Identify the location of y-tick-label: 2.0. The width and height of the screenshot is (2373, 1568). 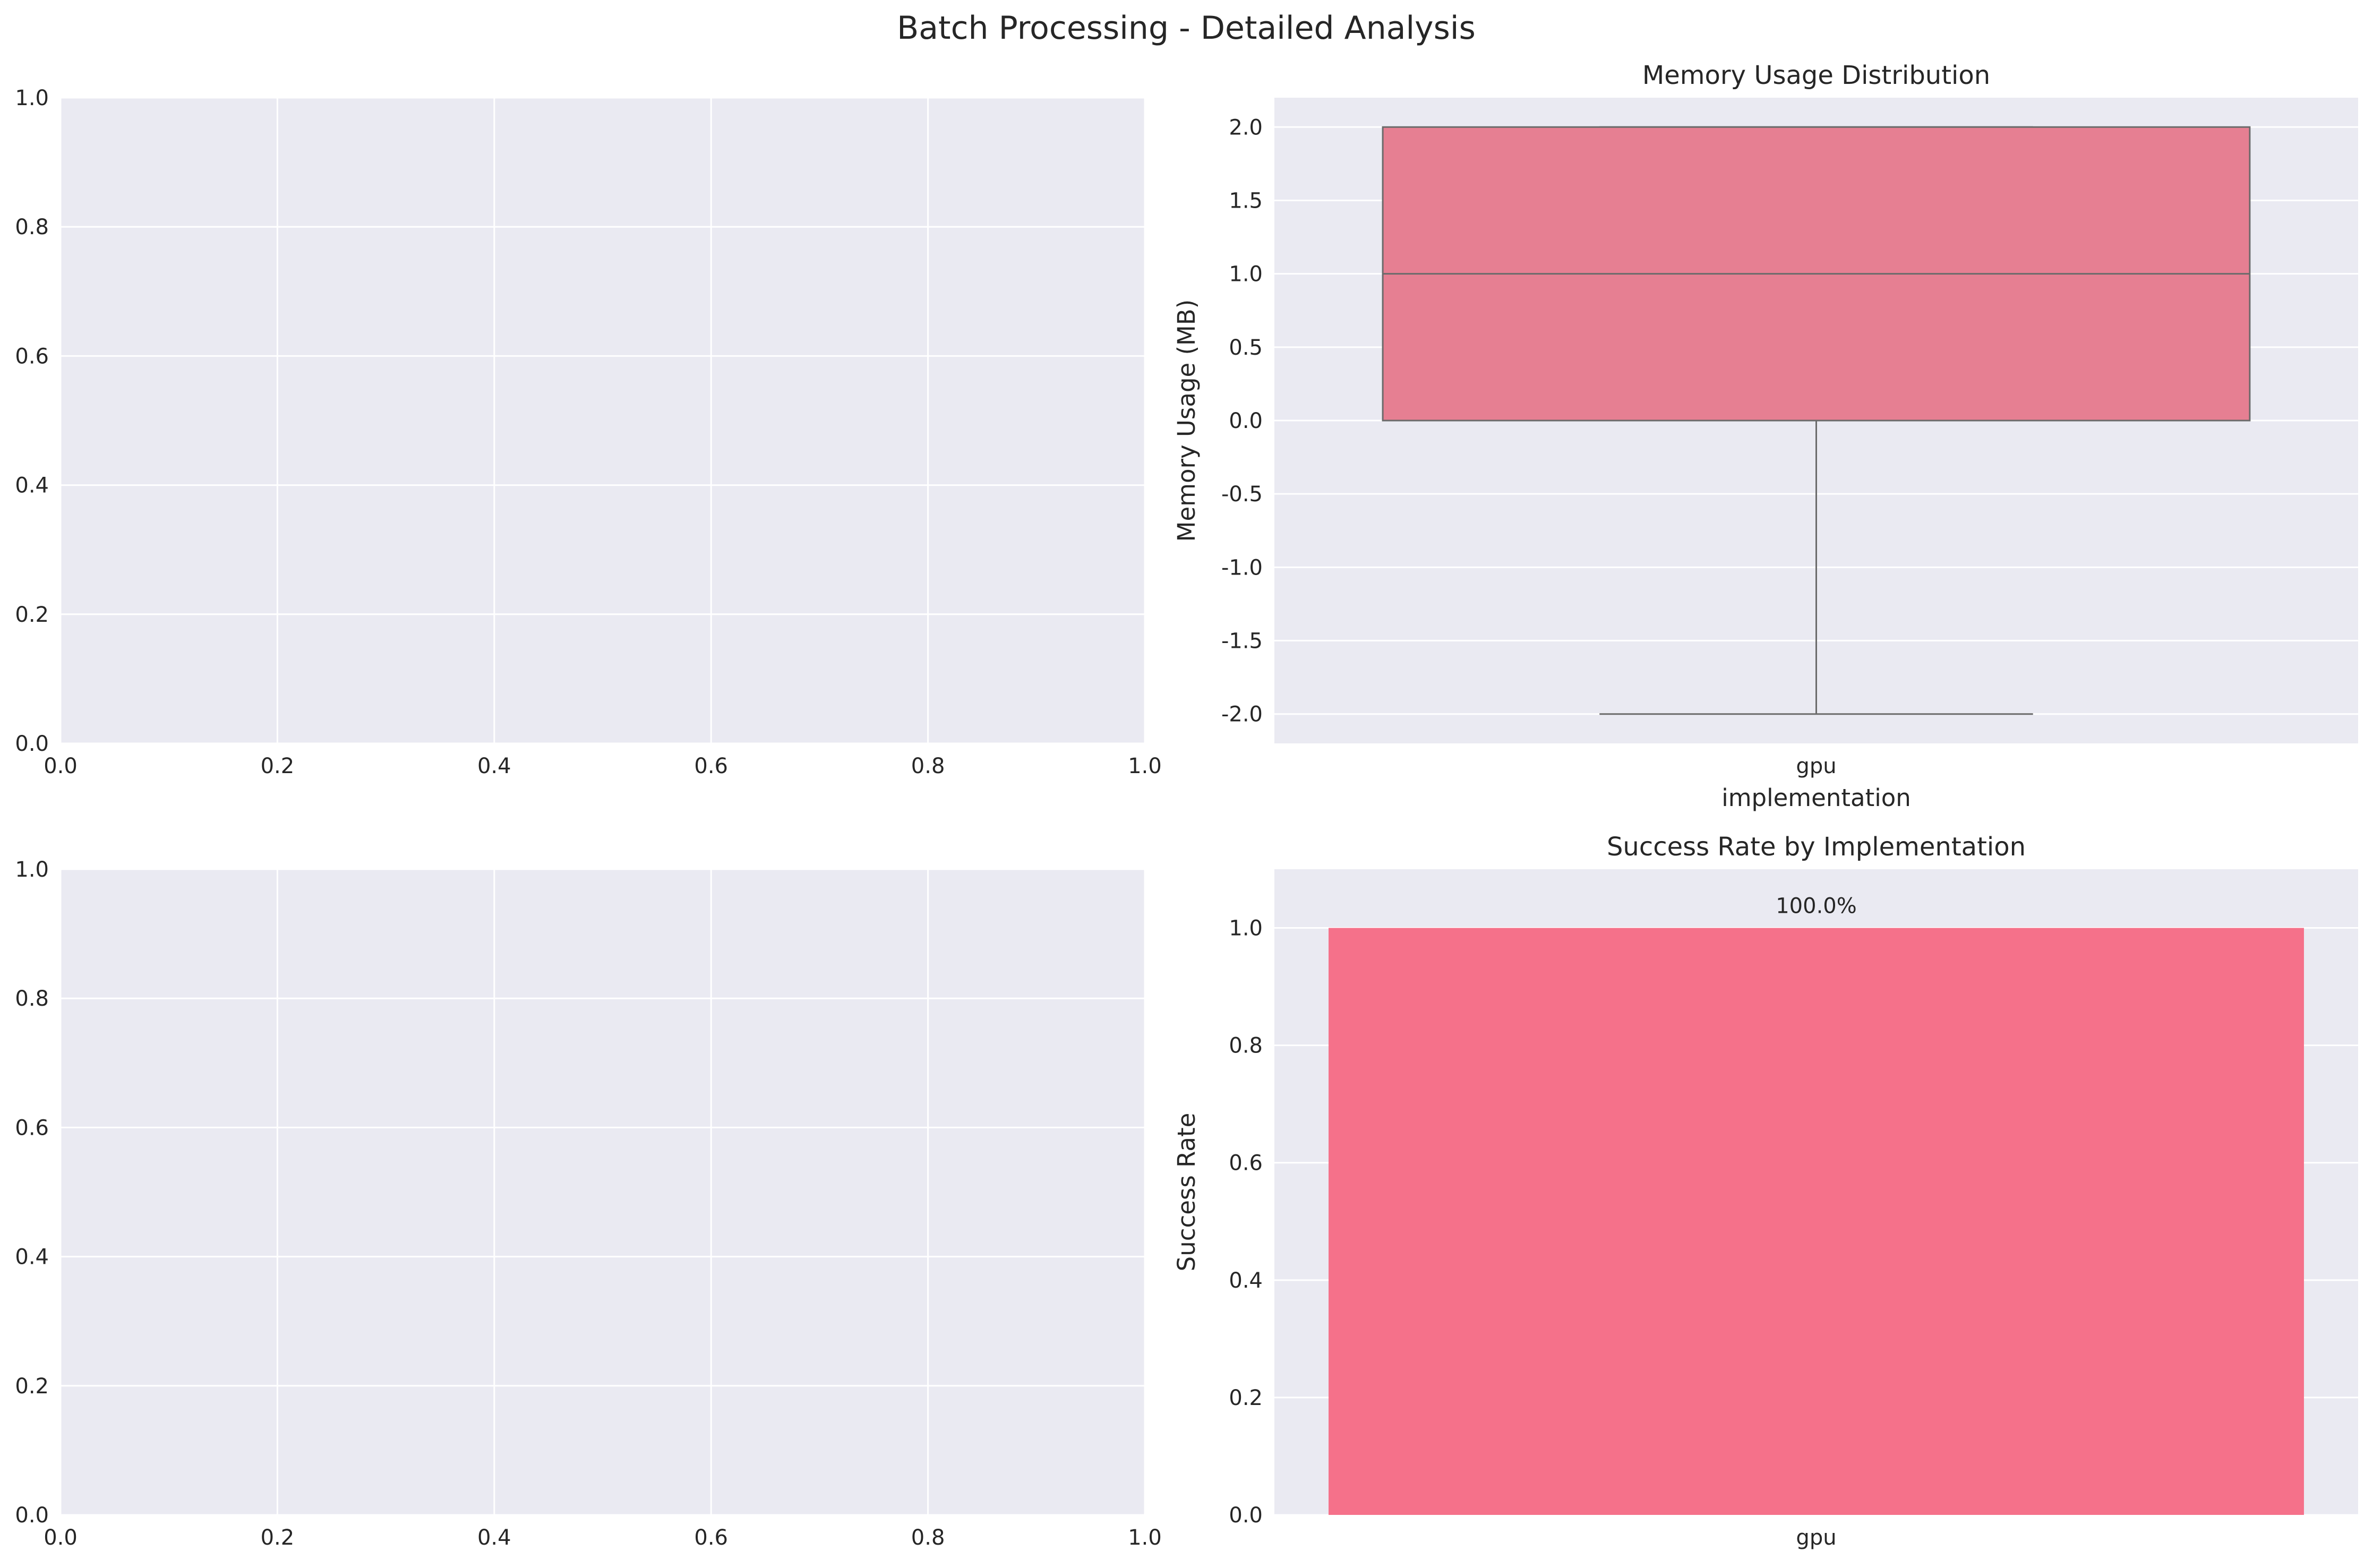
(1246, 127).